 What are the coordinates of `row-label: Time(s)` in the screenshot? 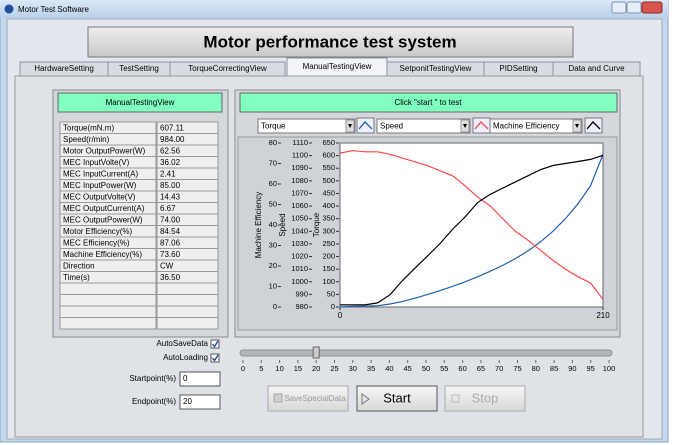 It's located at (76, 277).